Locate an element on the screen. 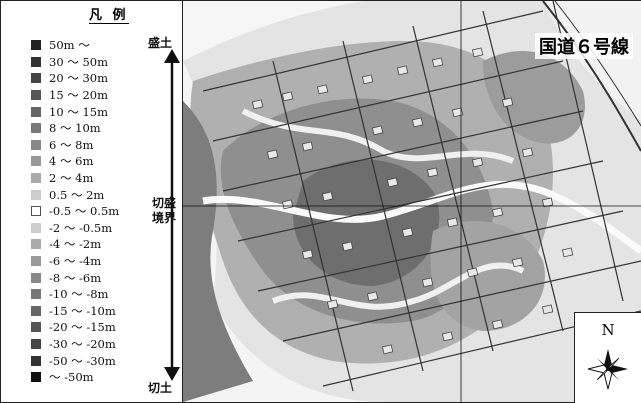  legend-item: 30 ～ 50m is located at coordinates (75, 62).